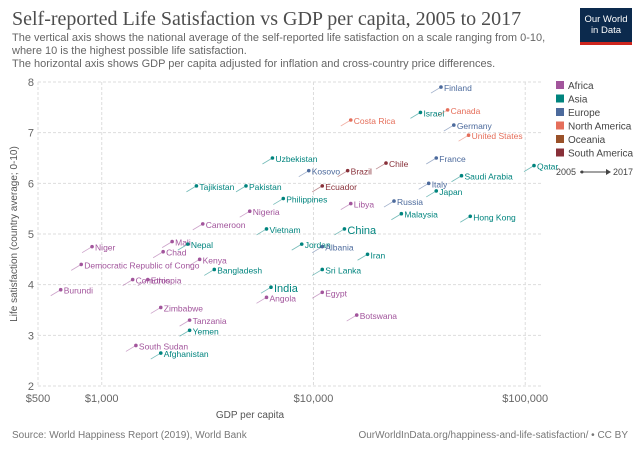 The height and width of the screenshot is (452, 640). Describe the element at coordinates (31, 184) in the screenshot. I see `y-tick-label: 6` at that location.